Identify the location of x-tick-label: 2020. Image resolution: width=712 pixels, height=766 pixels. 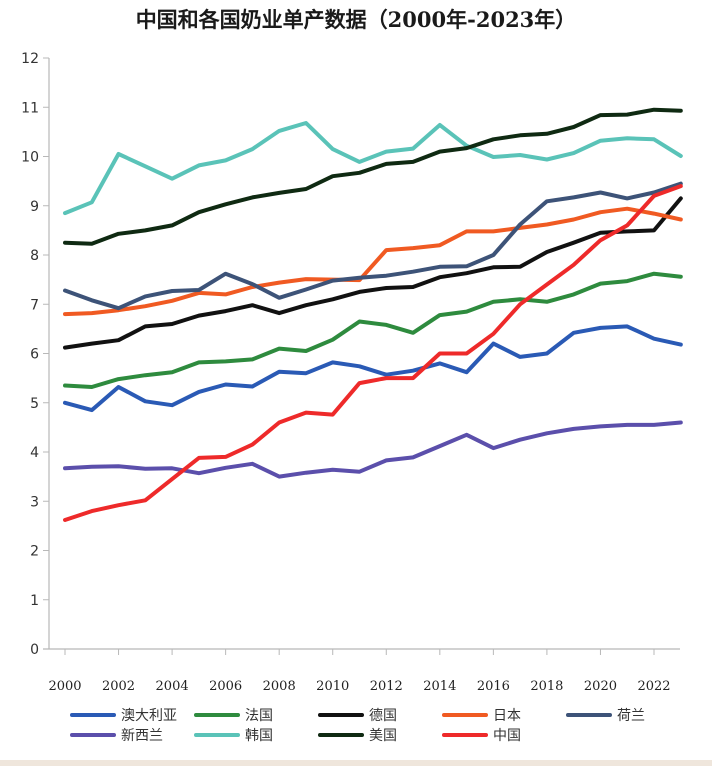
(600, 686).